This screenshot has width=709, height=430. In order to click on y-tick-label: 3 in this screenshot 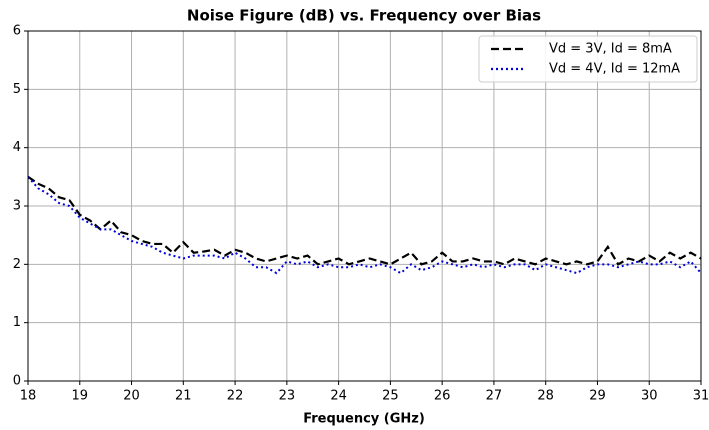, I will do `click(17, 206)`.